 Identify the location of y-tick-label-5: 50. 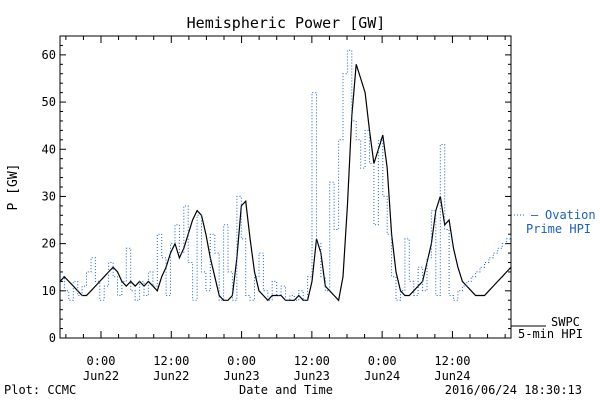
(49, 102).